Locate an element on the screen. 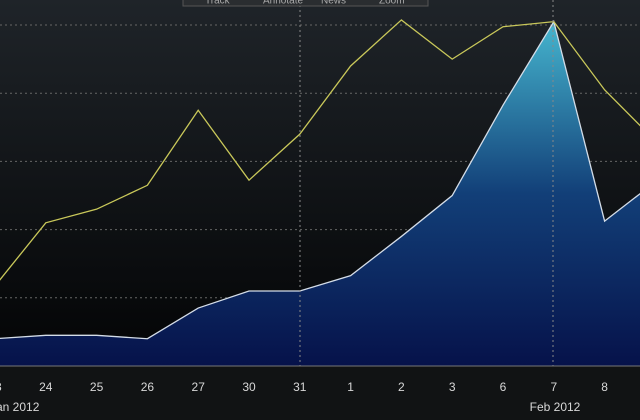 Image resolution: width=640 pixels, height=420 pixels. x-tick-label: 1 is located at coordinates (350, 387).